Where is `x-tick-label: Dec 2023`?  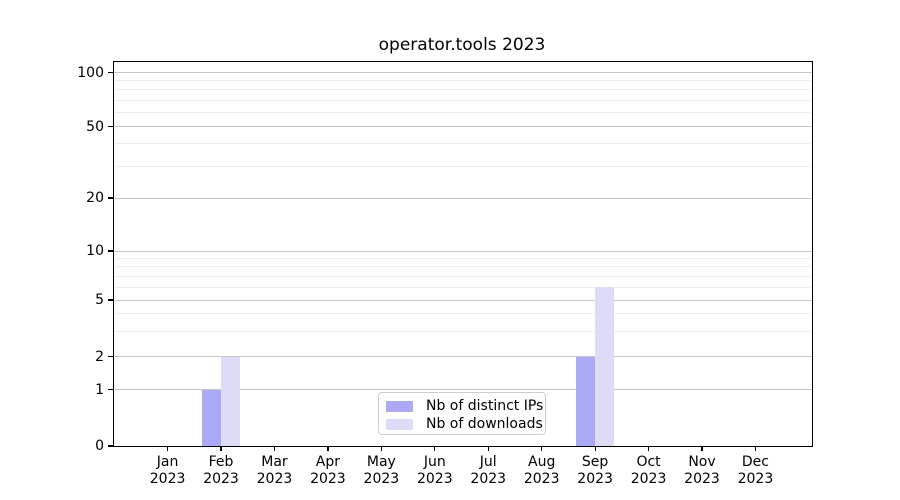 x-tick-label: Dec 2023 is located at coordinates (755, 471).